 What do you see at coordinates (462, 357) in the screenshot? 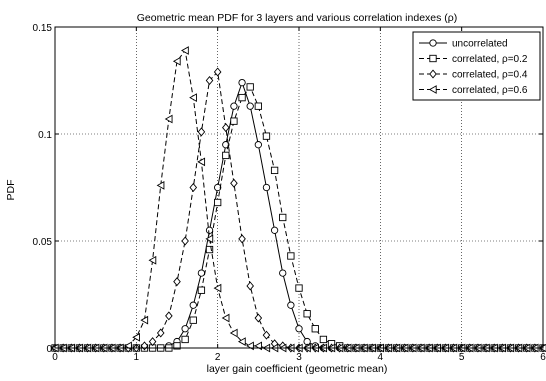
I see `x-tick-label: 5` at bounding box center [462, 357].